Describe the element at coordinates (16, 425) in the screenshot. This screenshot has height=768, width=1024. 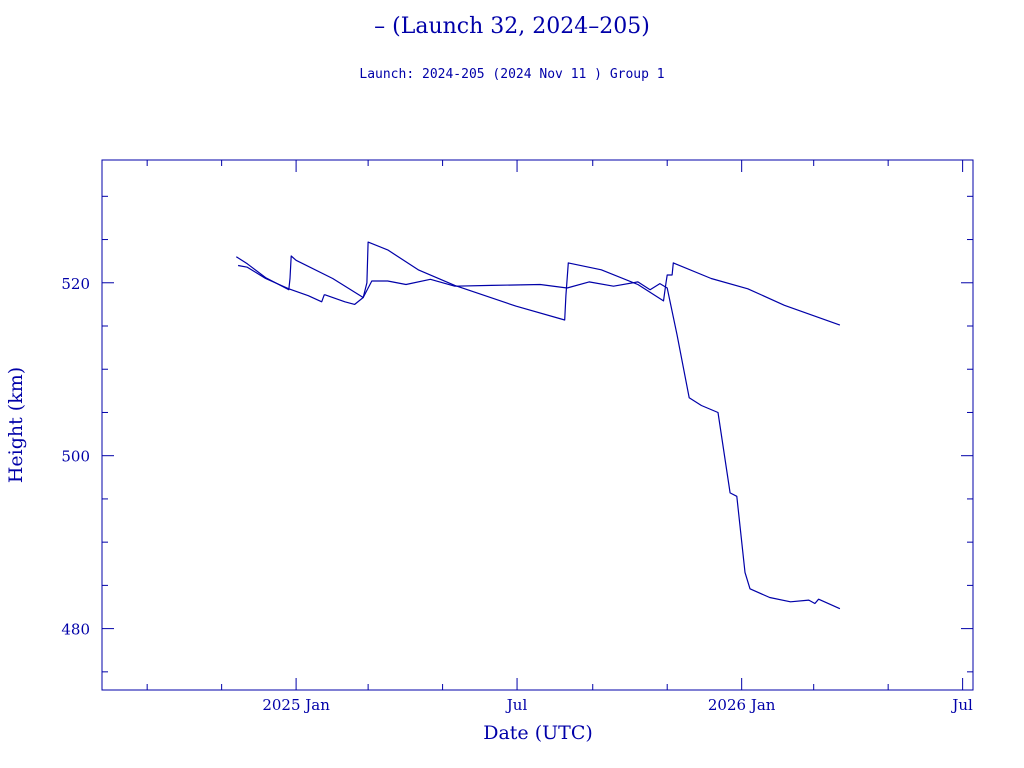
I see `y-axis-label: Height (km)` at that location.